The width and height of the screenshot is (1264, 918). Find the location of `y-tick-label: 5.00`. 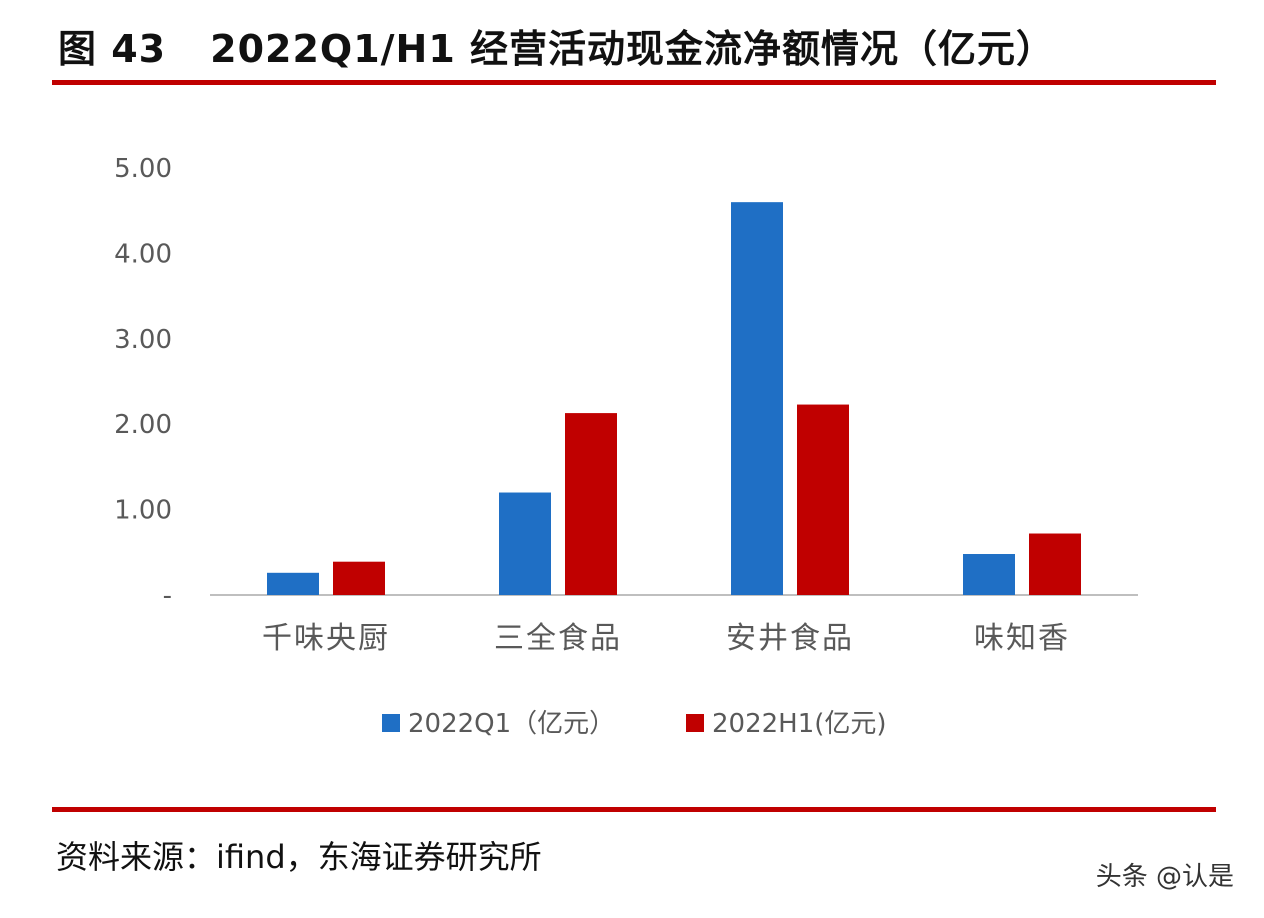

y-tick-label: 5.00 is located at coordinates (143, 169).